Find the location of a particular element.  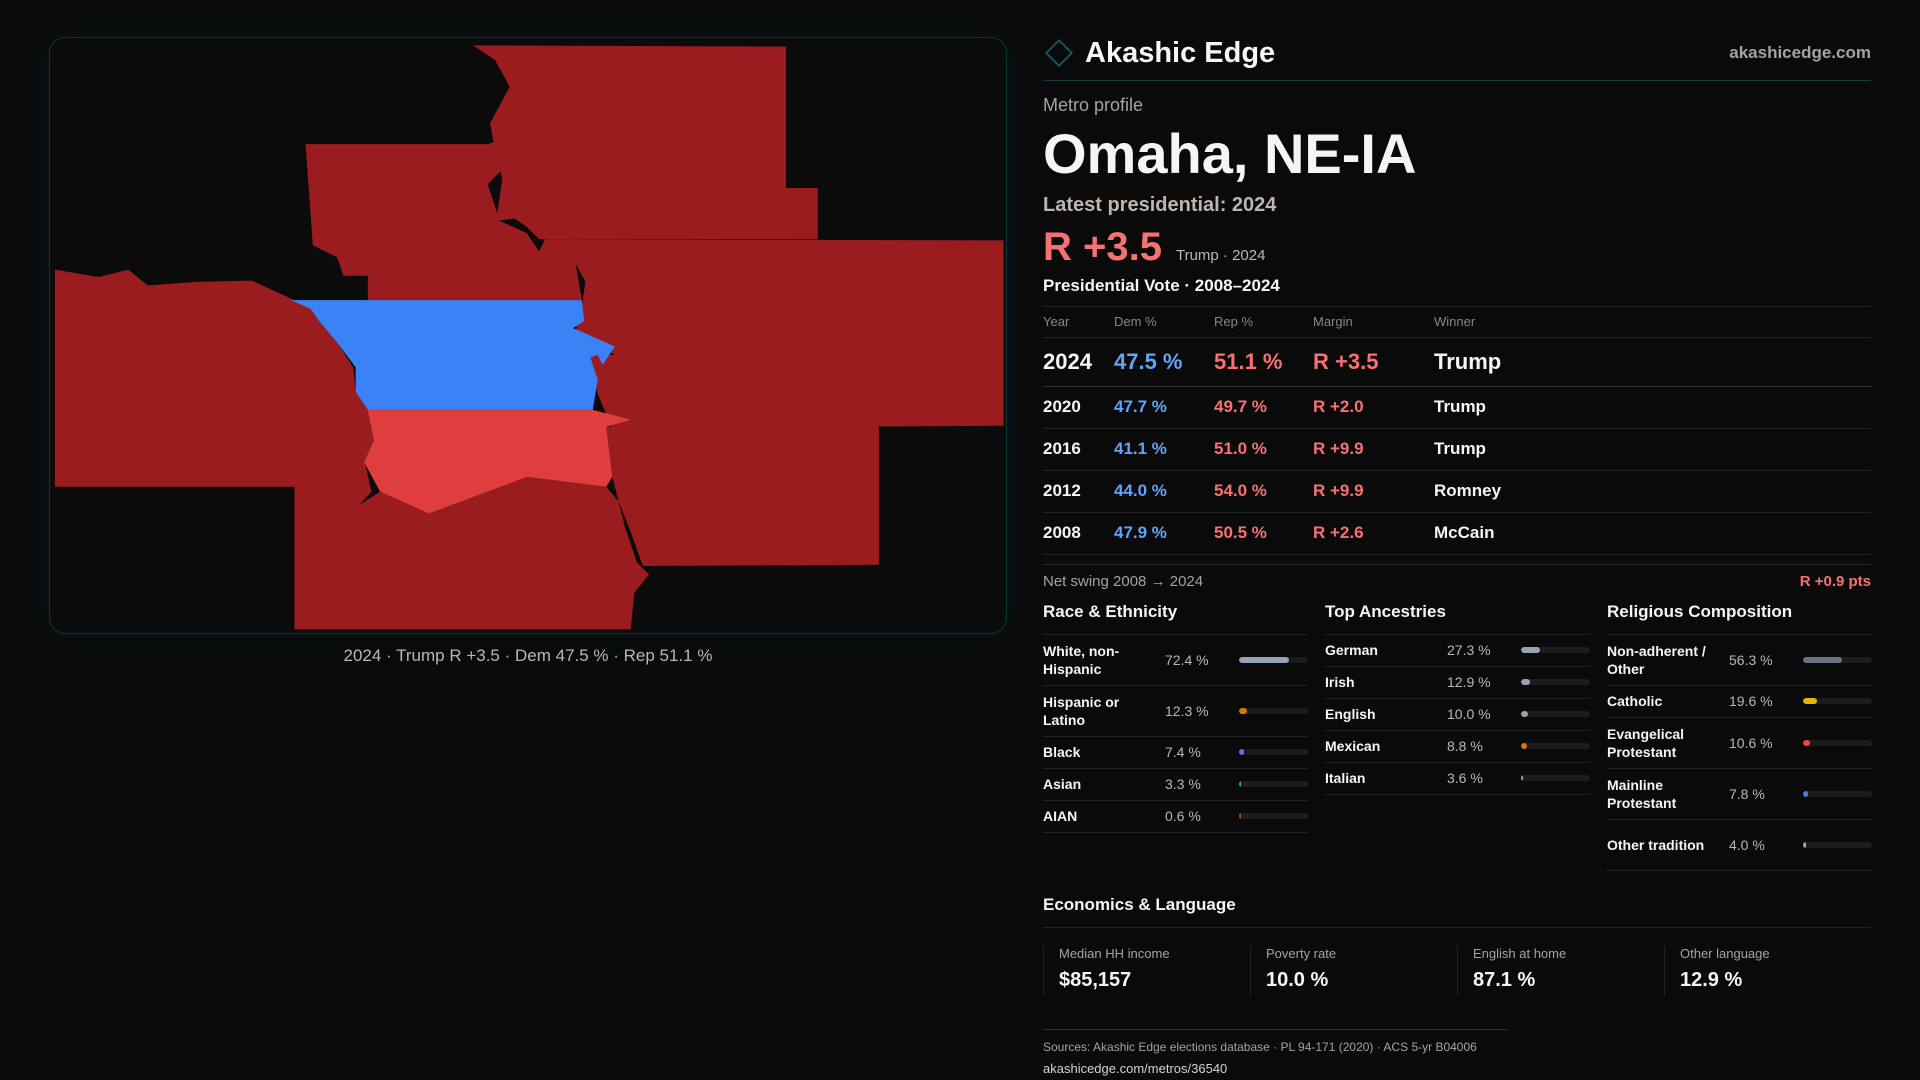

vote-row: 2020 47.7 % 49.7 % R +2.0 Trump is located at coordinates (1457, 407).